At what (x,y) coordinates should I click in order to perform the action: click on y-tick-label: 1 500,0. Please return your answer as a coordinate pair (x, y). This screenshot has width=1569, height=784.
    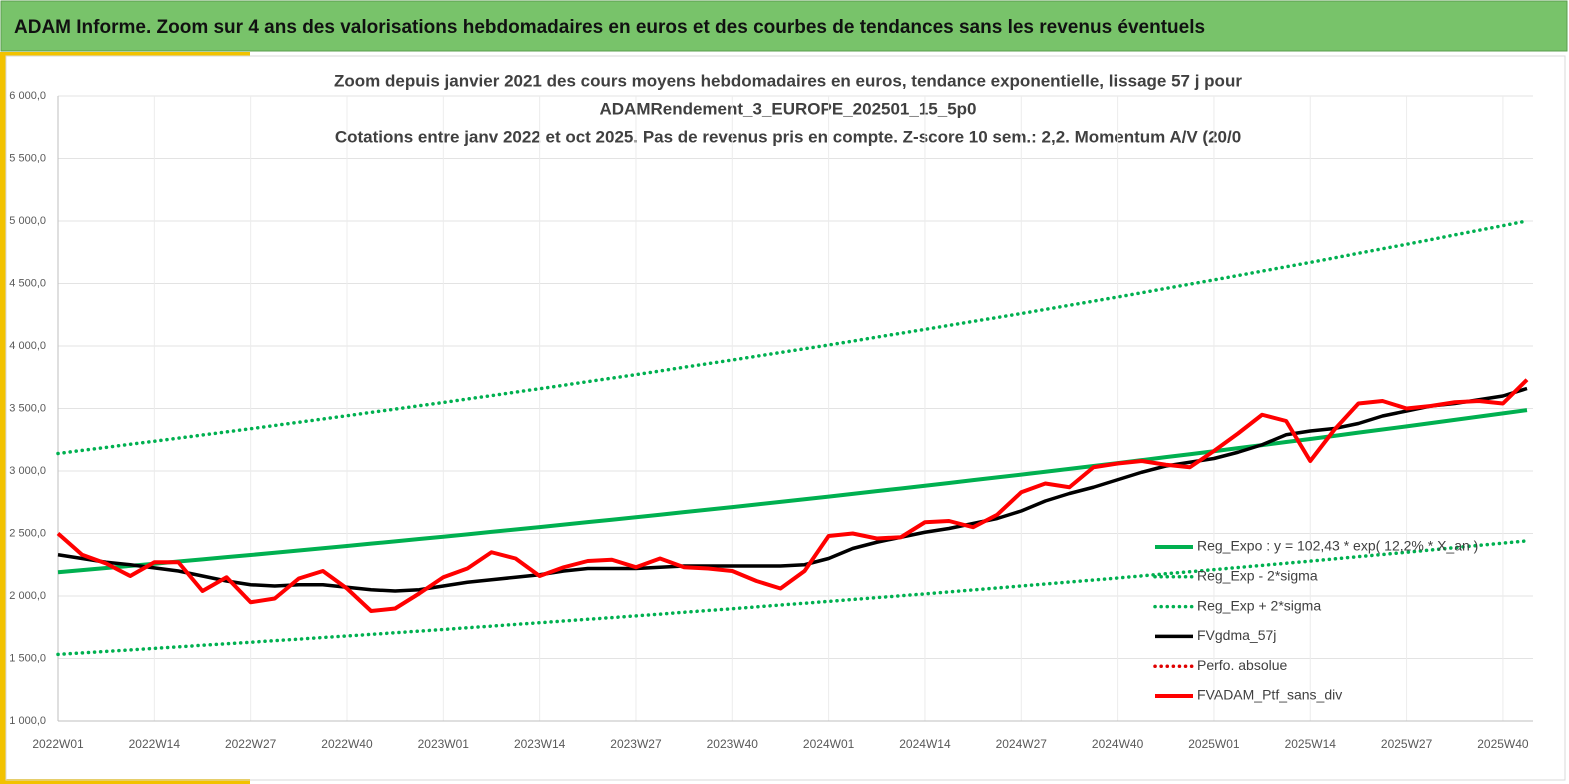
    Looking at the image, I should click on (27, 658).